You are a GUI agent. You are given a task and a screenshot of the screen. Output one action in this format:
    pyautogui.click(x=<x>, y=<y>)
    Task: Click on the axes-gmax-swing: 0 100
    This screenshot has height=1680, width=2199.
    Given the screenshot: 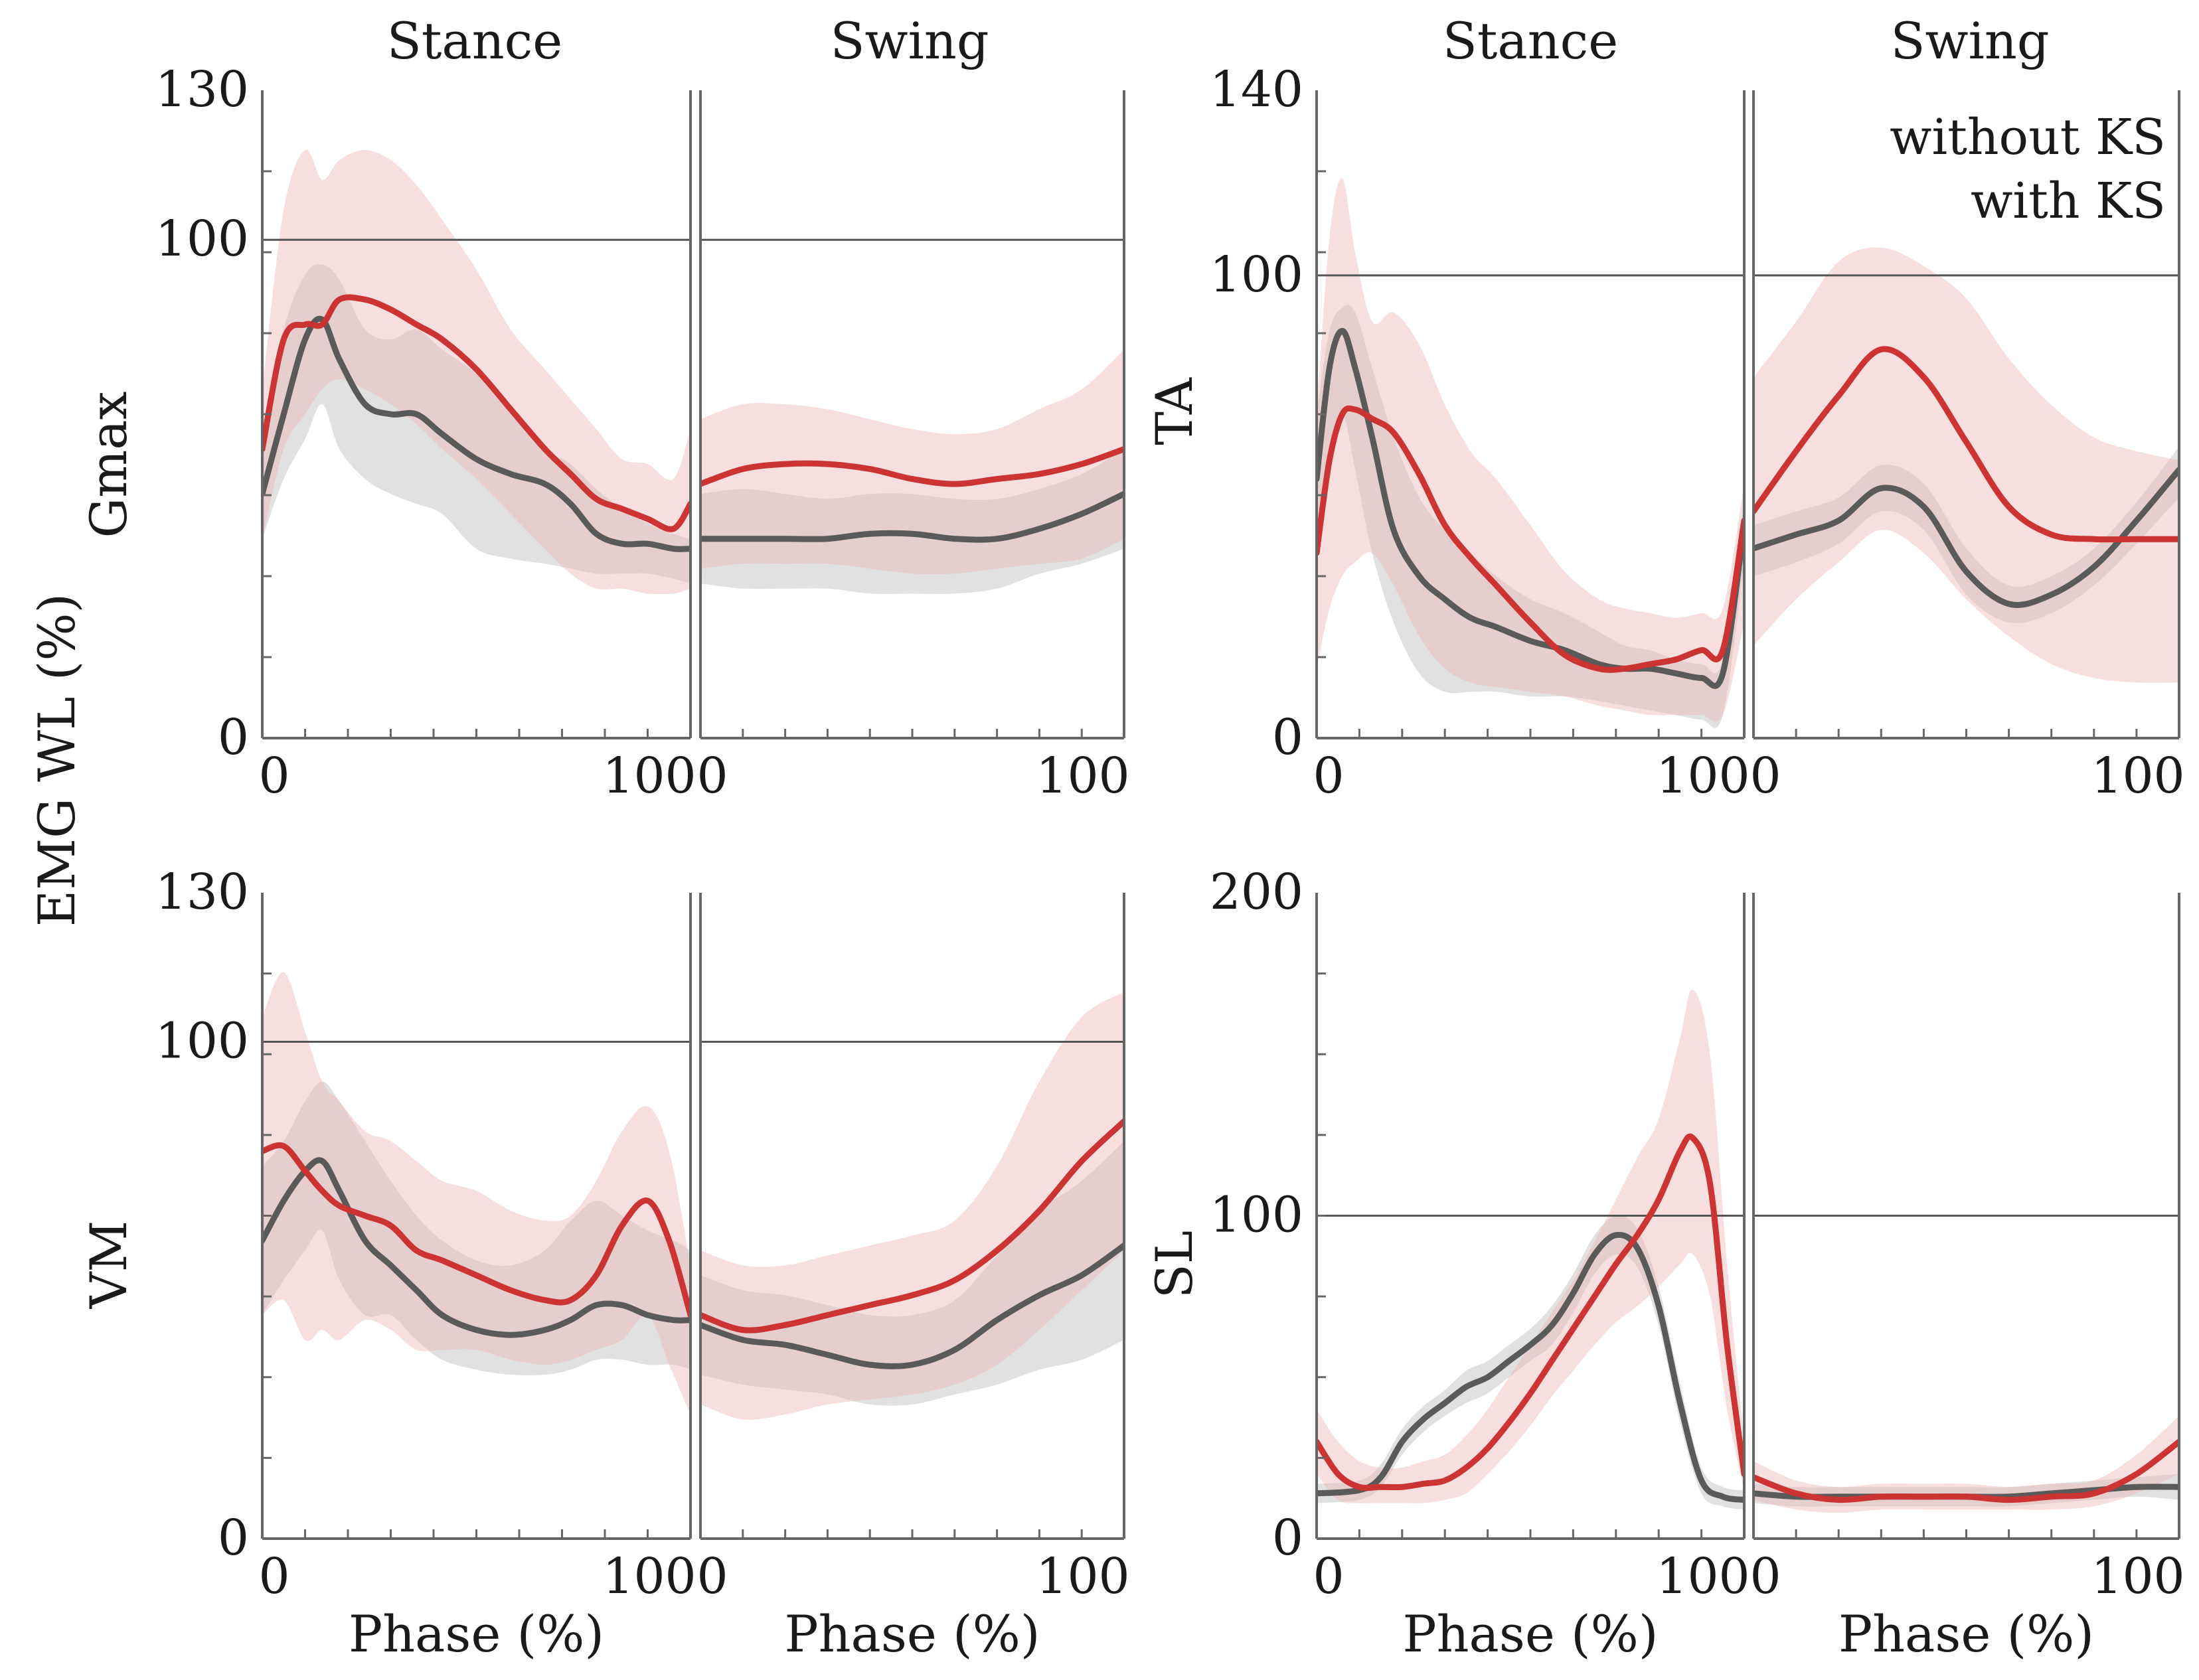 What is the action you would take?
    pyautogui.click(x=913, y=447)
    